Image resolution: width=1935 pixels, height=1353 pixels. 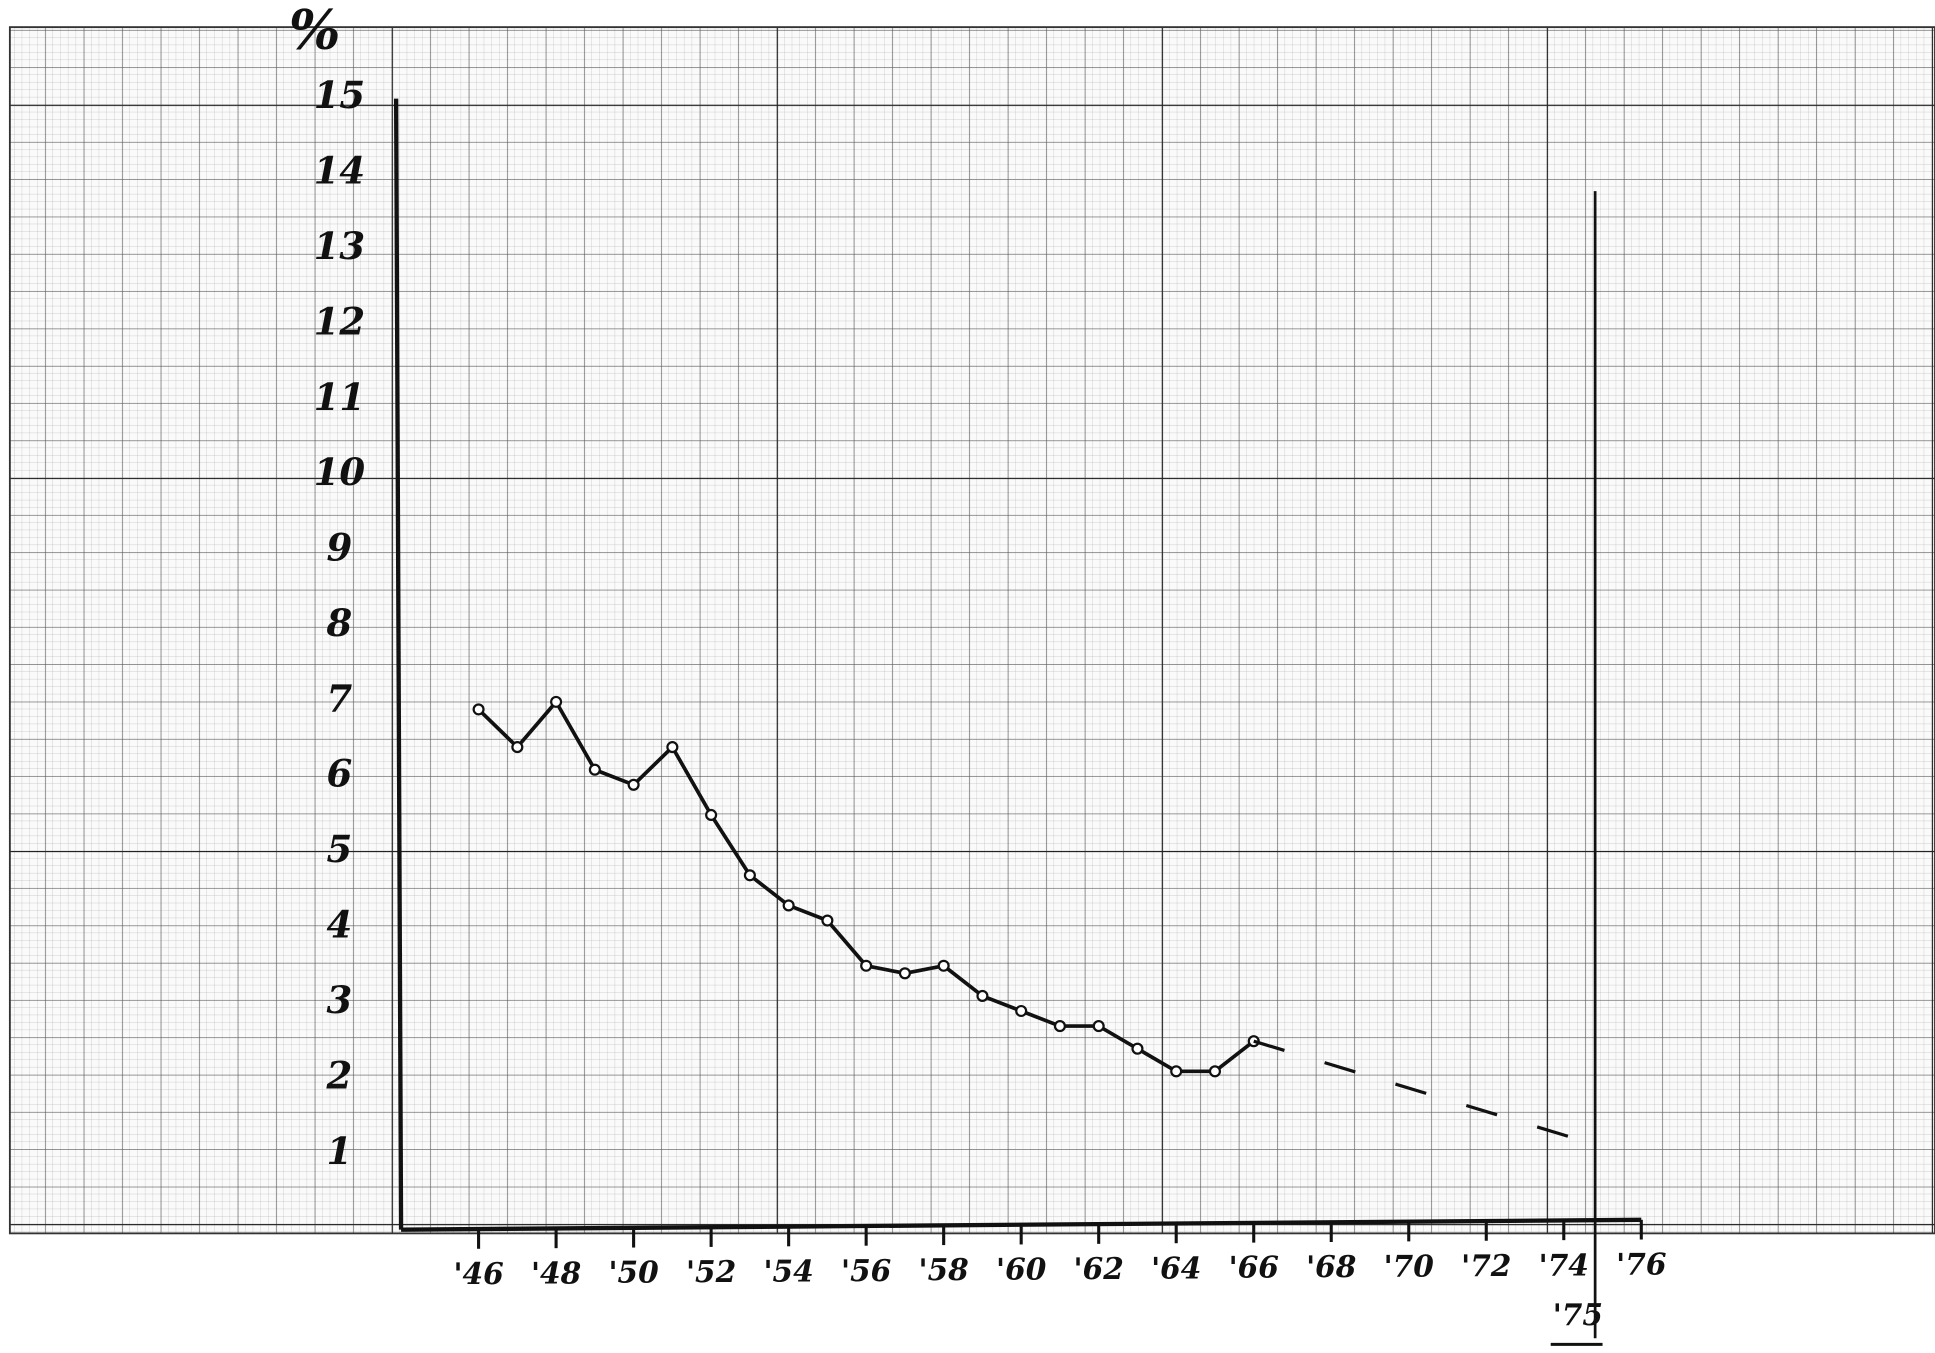 I want to click on x-tick-label: '60, so click(x=1021, y=1269).